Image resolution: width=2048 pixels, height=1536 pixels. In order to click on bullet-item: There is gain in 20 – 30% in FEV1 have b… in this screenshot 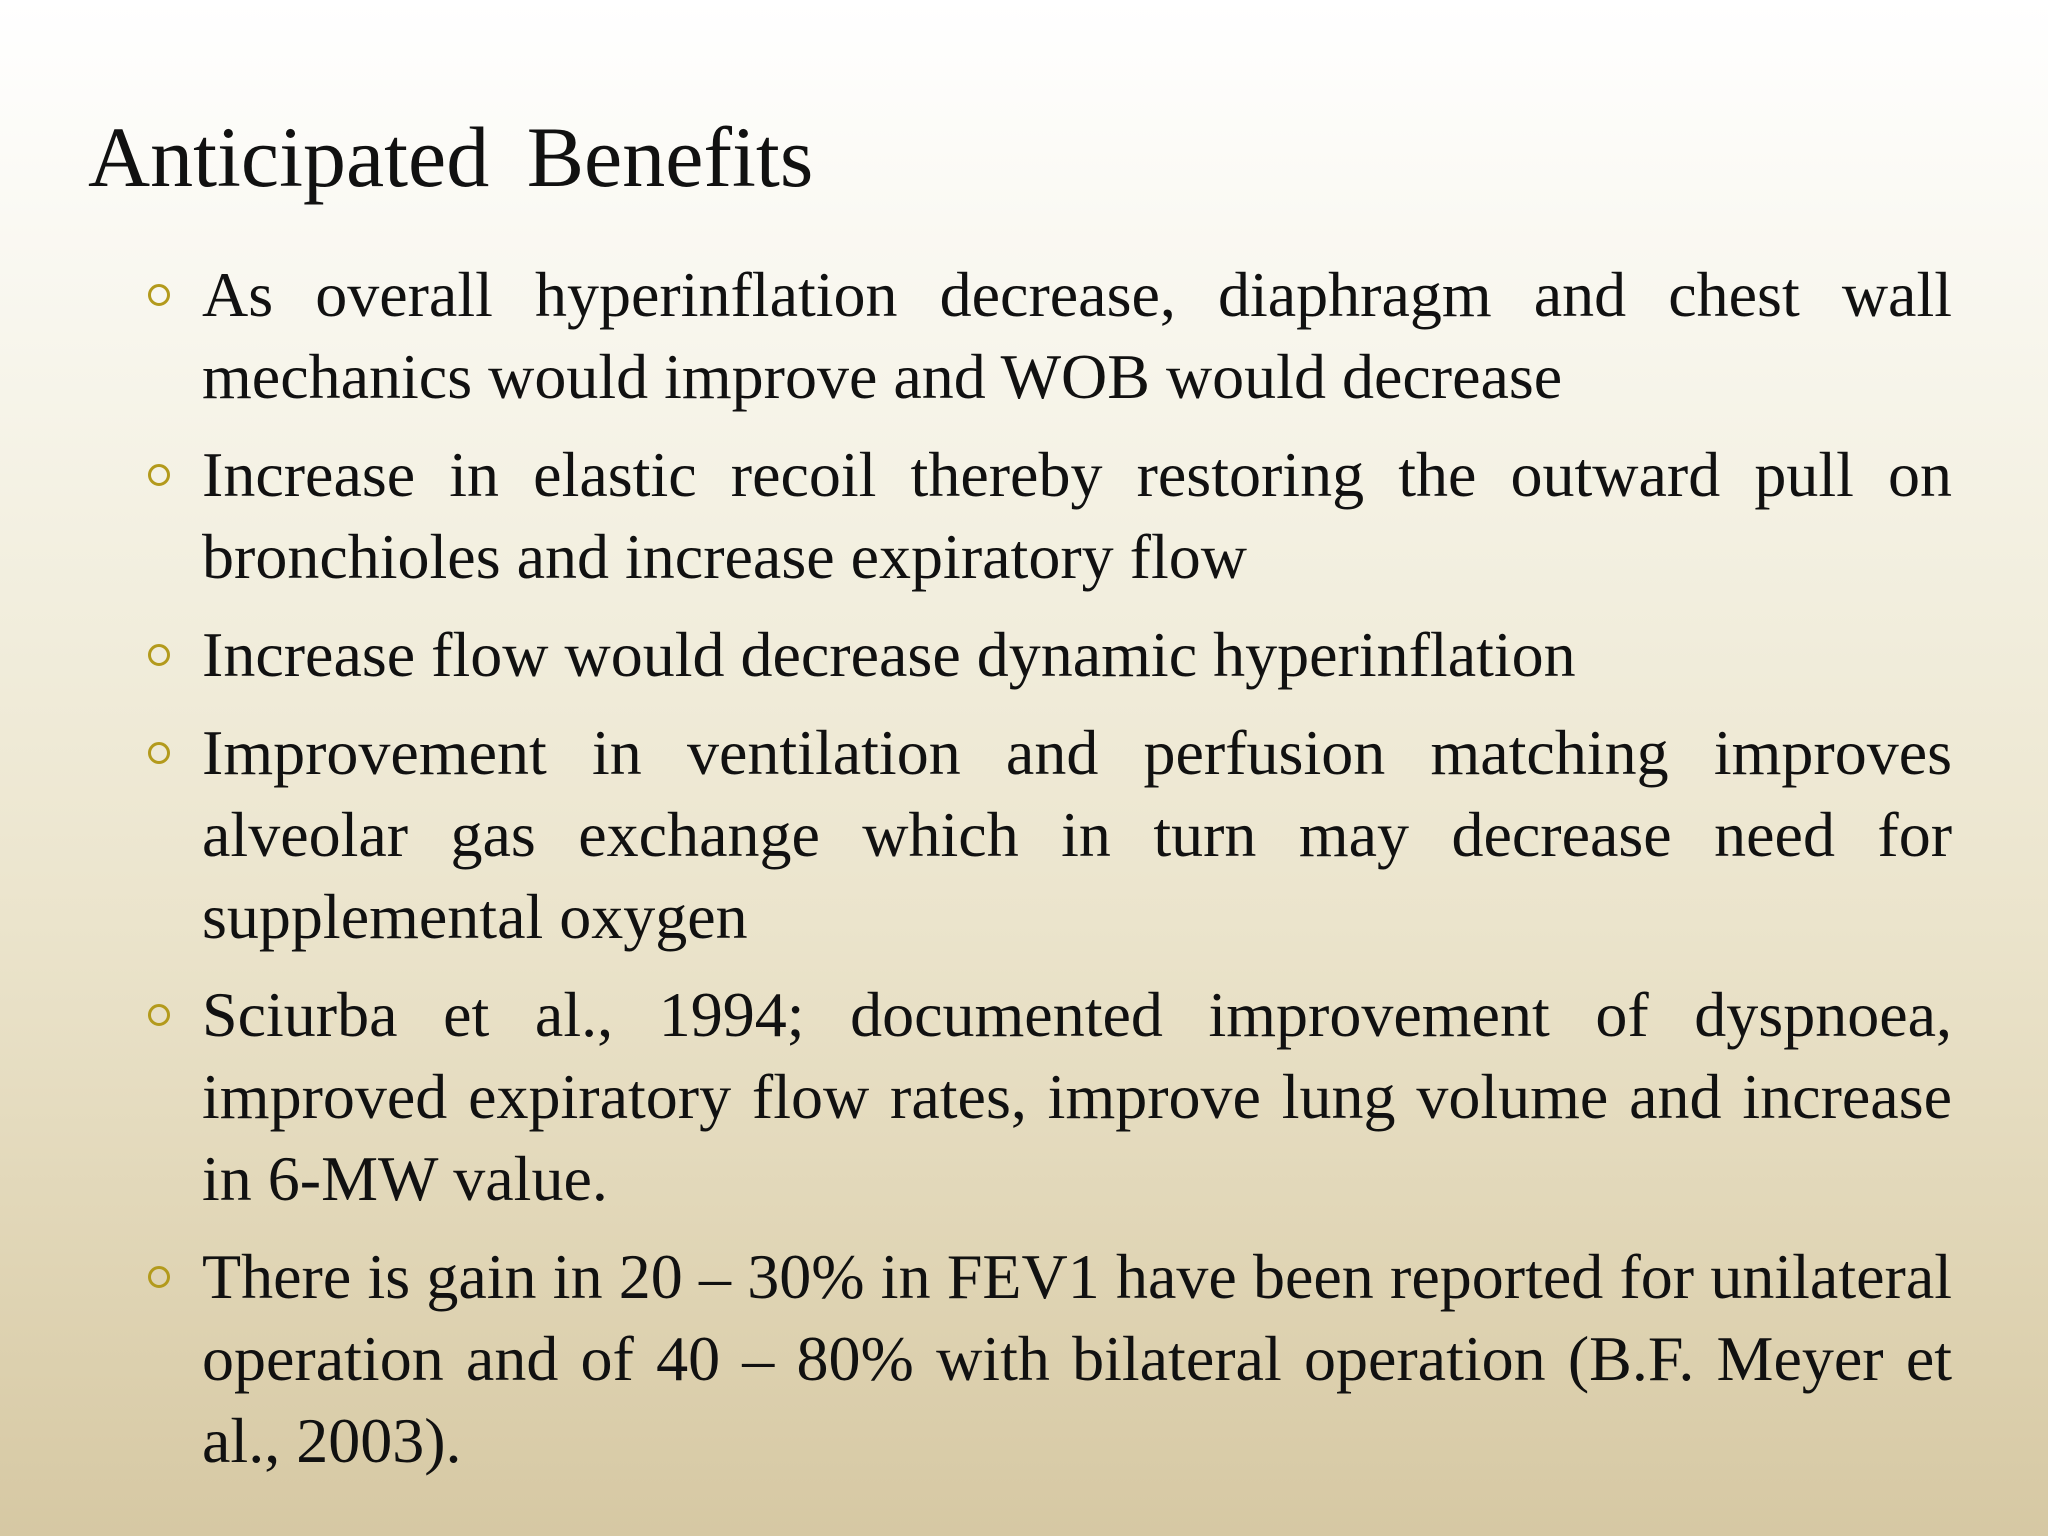, I will do `click(1050, 1359)`.